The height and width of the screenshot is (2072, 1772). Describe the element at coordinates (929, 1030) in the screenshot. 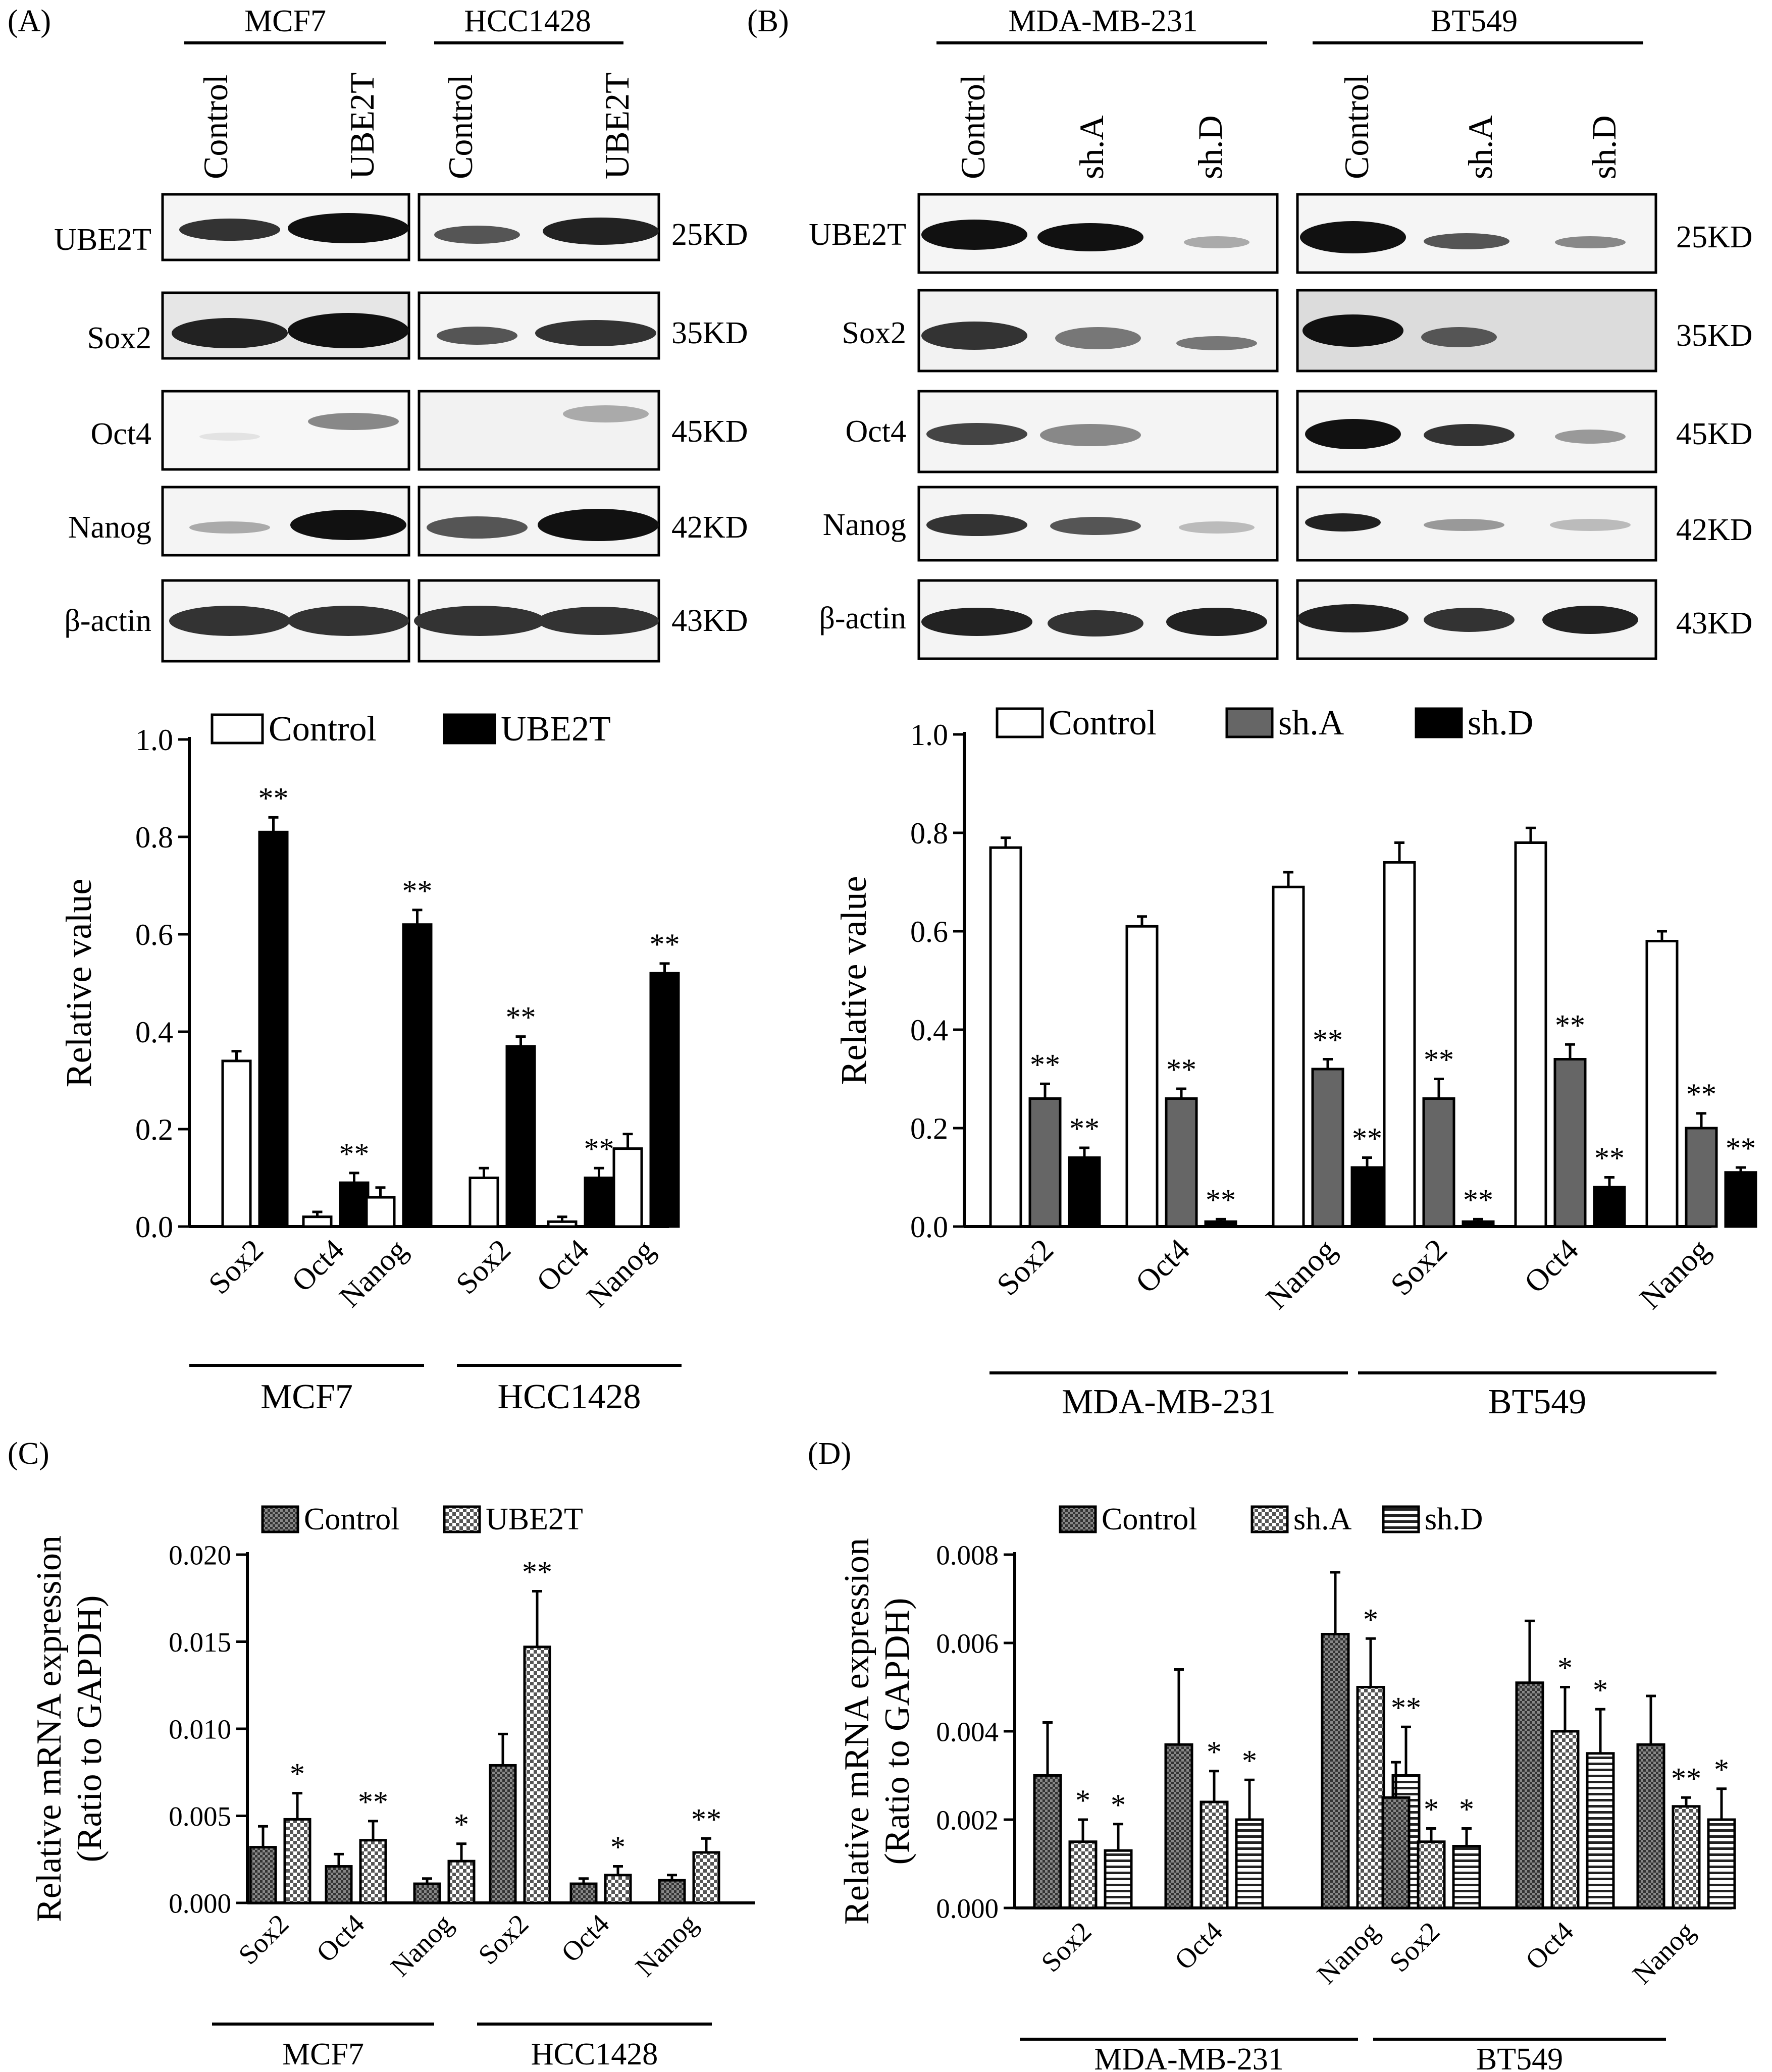

I see `y-tick-label: 0.4` at that location.